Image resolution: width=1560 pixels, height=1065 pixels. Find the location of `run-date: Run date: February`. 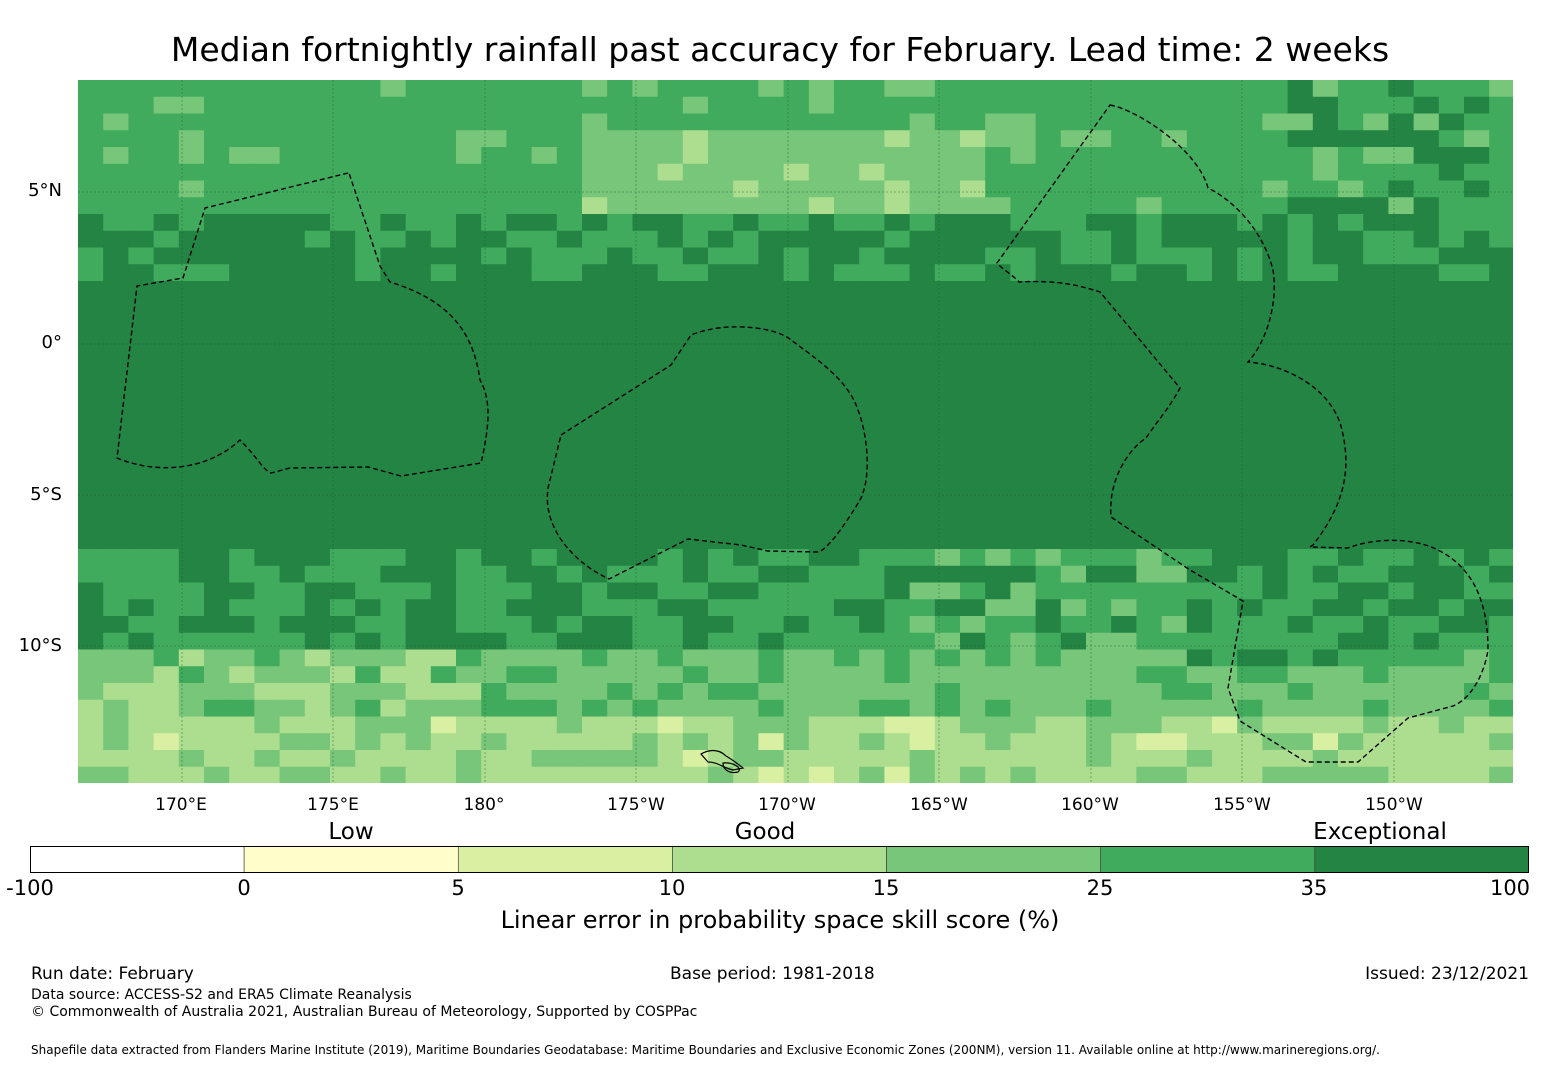

run-date: Run date: February is located at coordinates (112, 974).